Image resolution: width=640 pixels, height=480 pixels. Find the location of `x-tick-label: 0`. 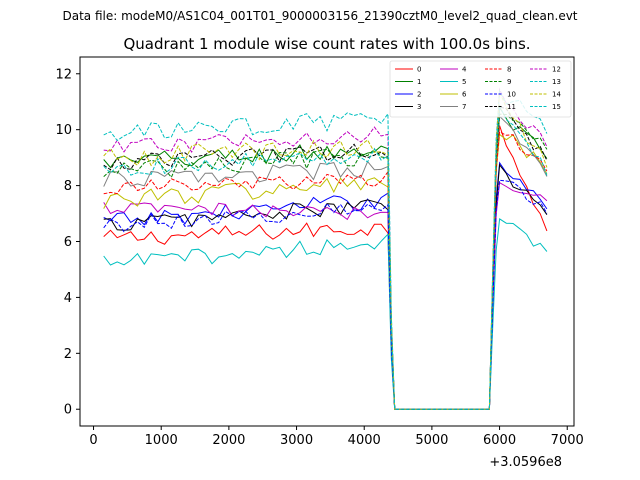

x-tick-label: 0 is located at coordinates (93, 440).